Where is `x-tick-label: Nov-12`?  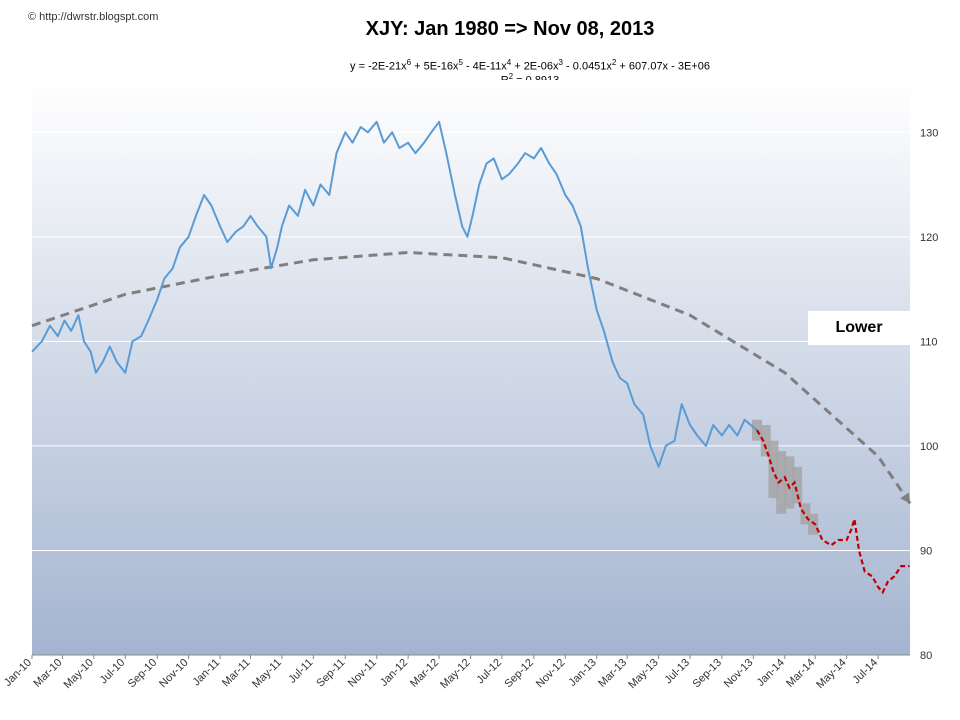 x-tick-label: Nov-12 is located at coordinates (551, 674).